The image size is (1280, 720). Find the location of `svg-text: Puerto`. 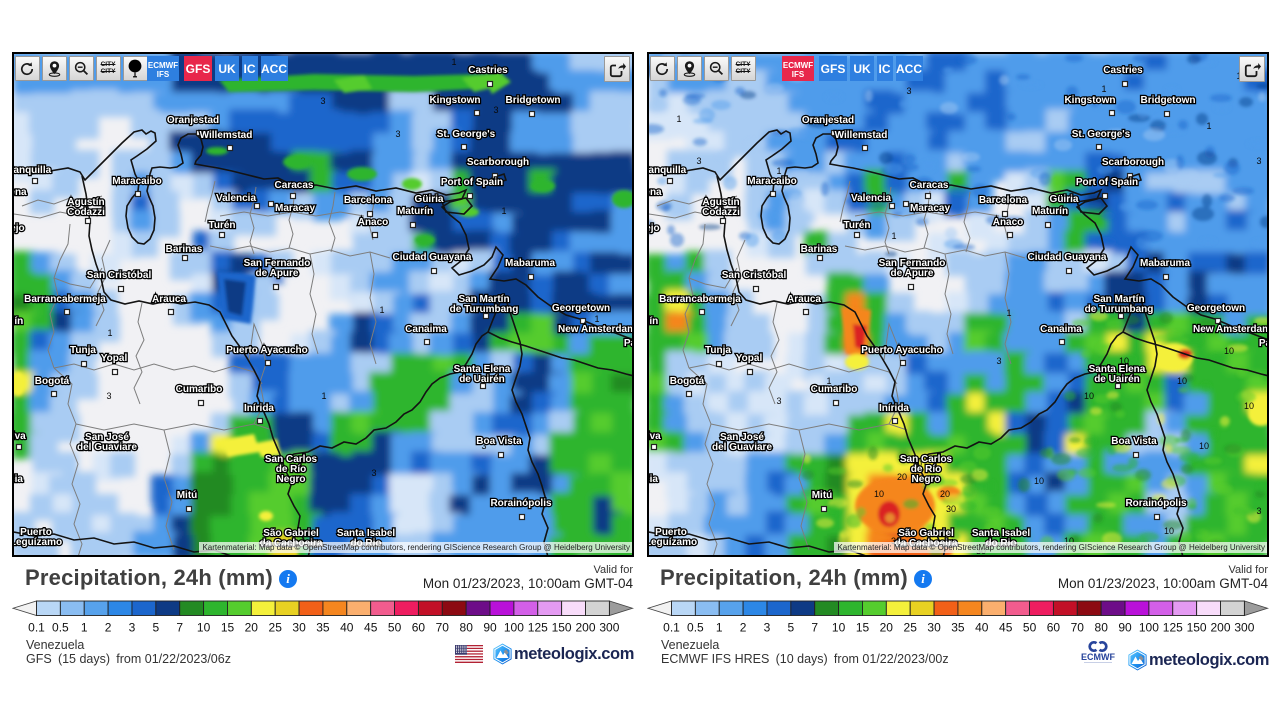

svg-text: Puerto is located at coordinates (36, 532).